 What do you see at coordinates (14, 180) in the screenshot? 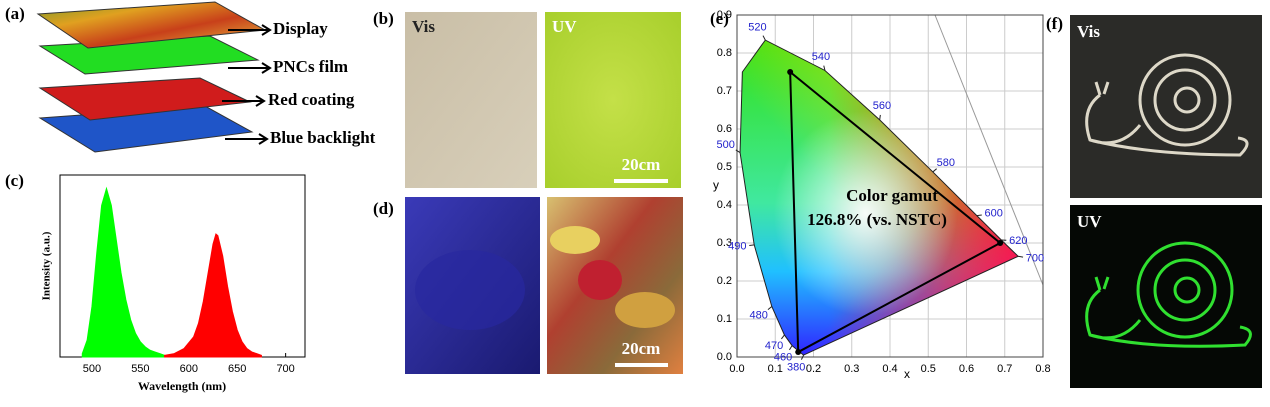
I see `panel-label: (c)` at bounding box center [14, 180].